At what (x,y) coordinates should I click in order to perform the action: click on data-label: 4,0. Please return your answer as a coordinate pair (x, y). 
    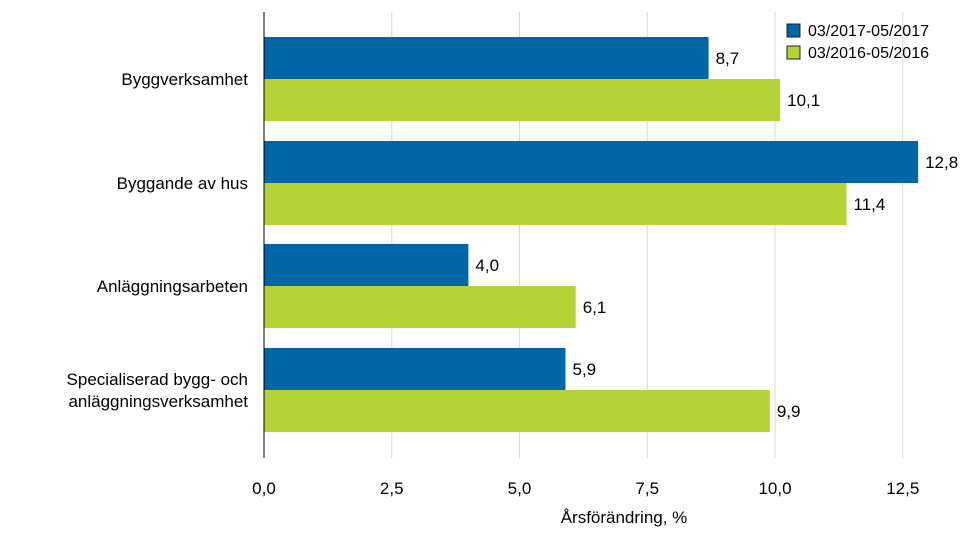
    Looking at the image, I should click on (487, 265).